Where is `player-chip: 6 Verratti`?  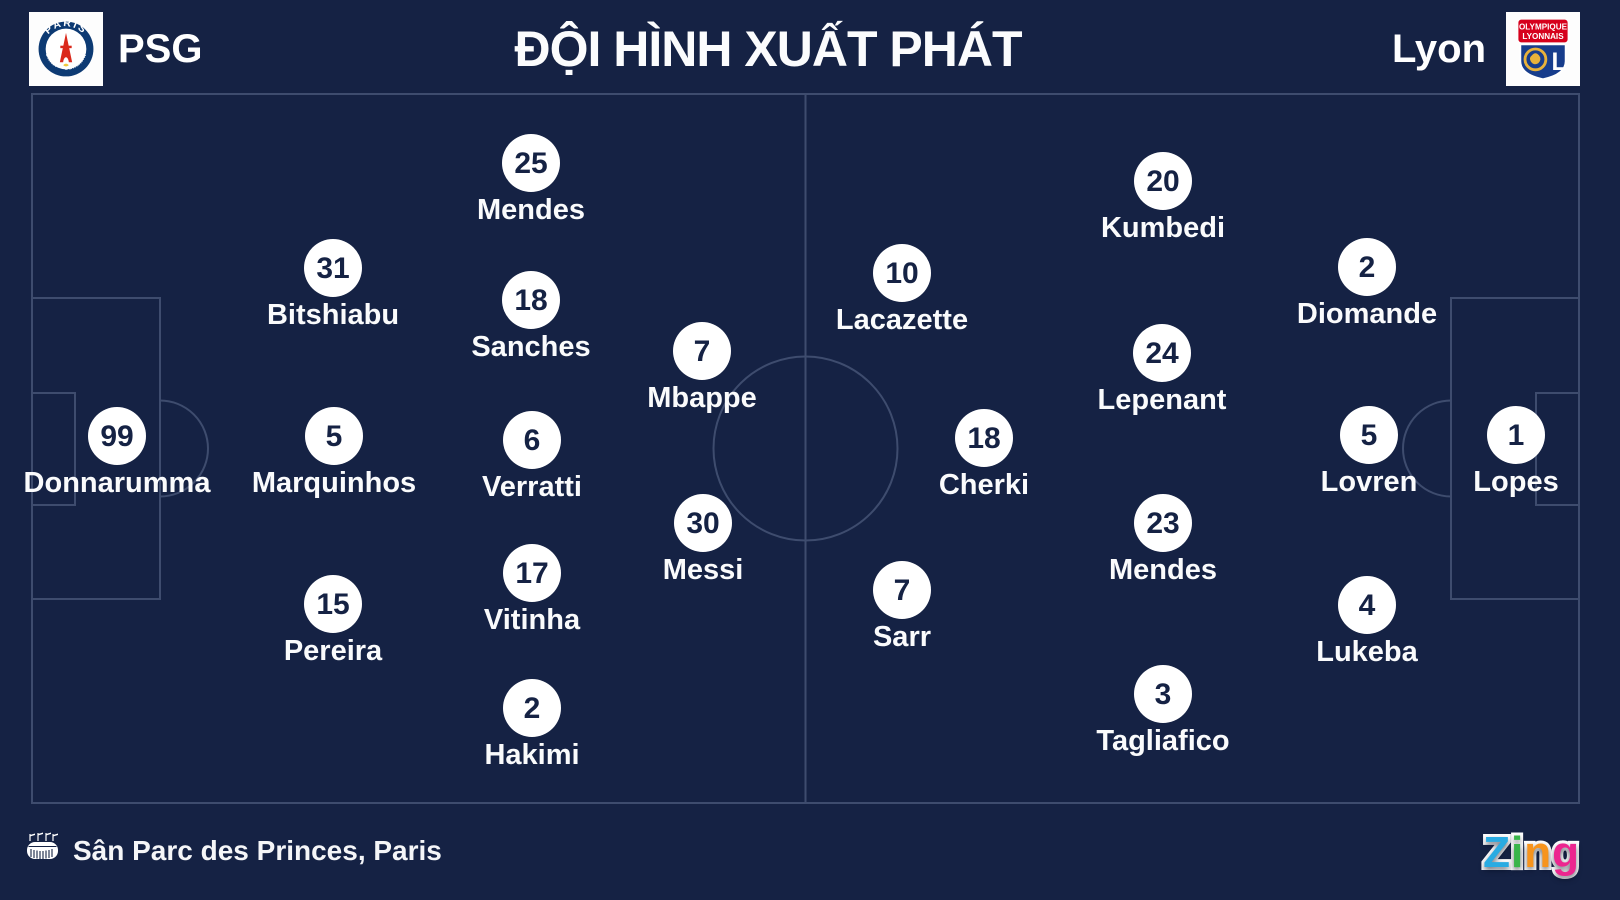
player-chip: 6 Verratti is located at coordinates (532, 457).